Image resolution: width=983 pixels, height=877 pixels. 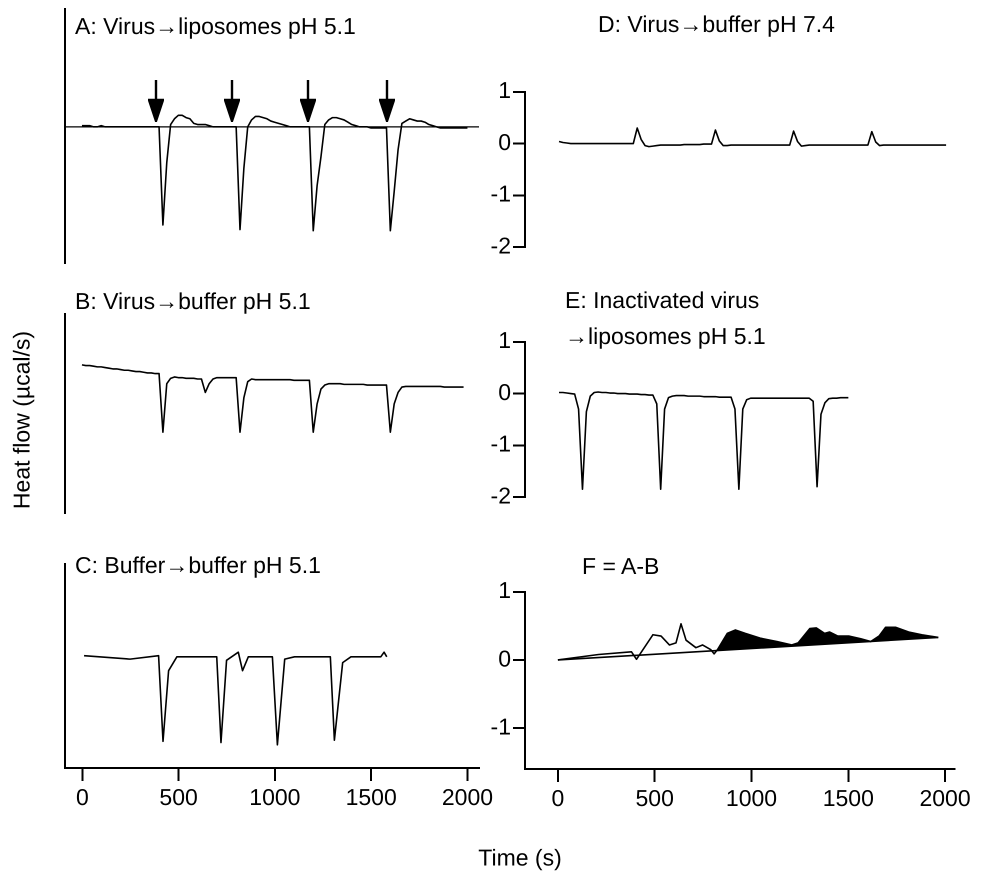 I want to click on y-axis-title: Heat flow (µcal/s), so click(x=22, y=420).